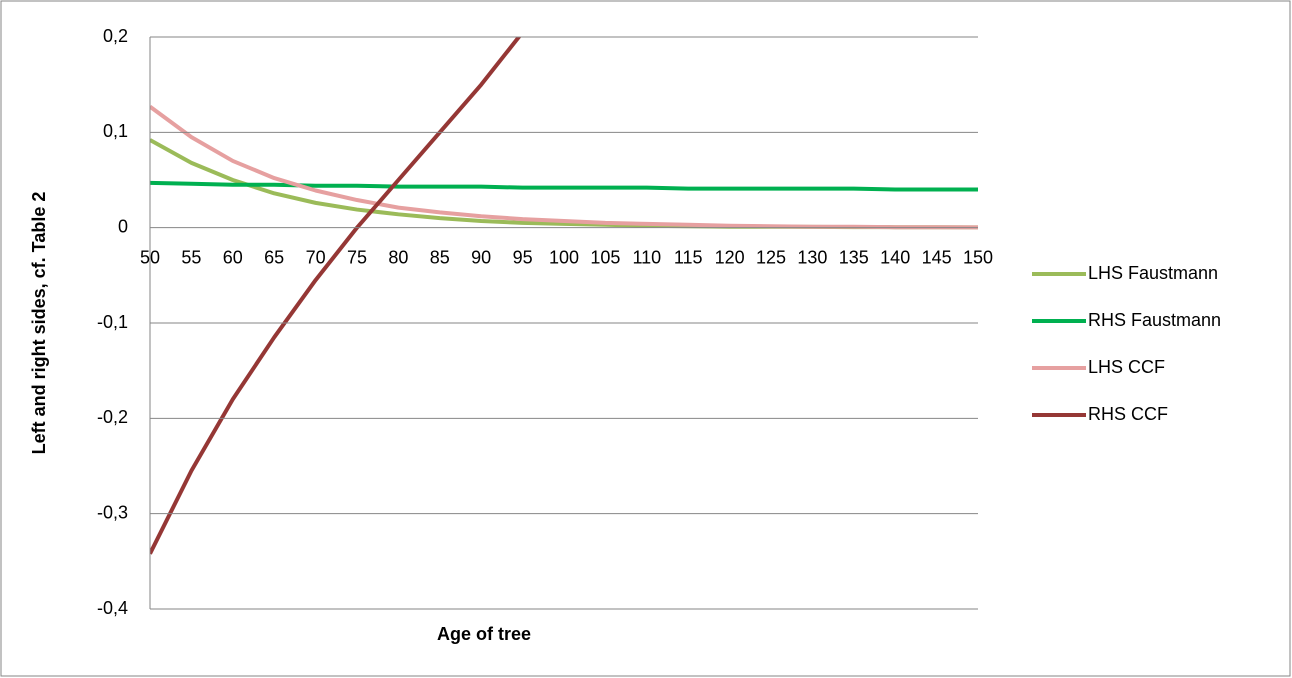 The image size is (1292, 678). What do you see at coordinates (688, 257) in the screenshot?
I see `x-tick-label: 115` at bounding box center [688, 257].